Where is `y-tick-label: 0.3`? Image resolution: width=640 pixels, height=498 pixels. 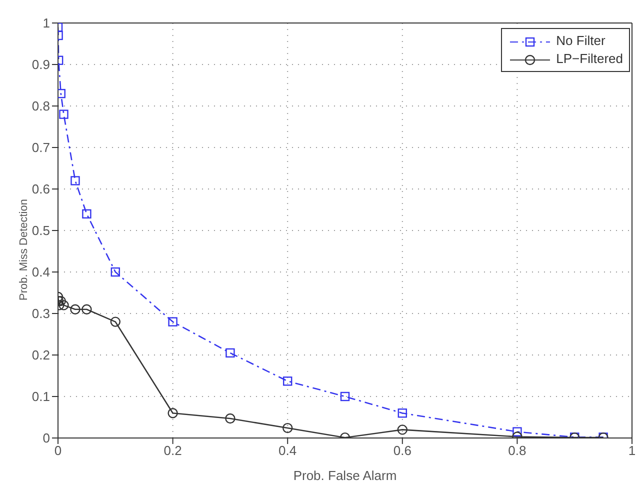
y-tick-label: 0.3 is located at coordinates (41, 314).